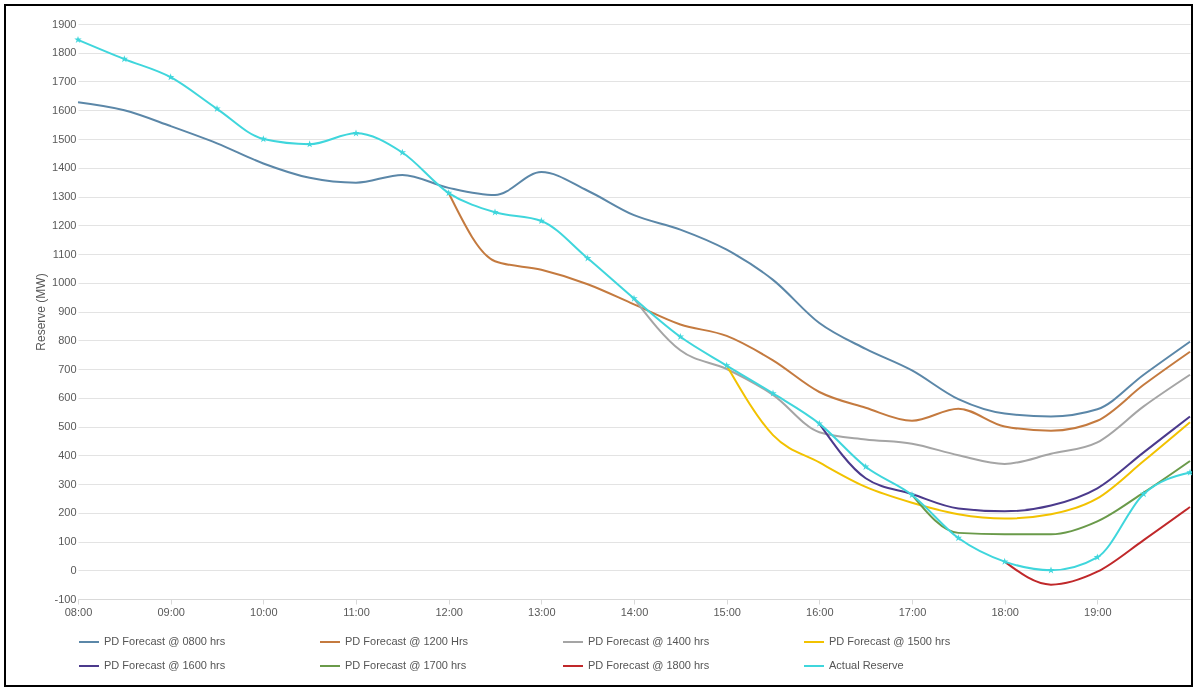 The width and height of the screenshot is (1199, 693). Describe the element at coordinates (649, 665) in the screenshot. I see `legend-label: PD Forecast @ 1800 hrs` at that location.